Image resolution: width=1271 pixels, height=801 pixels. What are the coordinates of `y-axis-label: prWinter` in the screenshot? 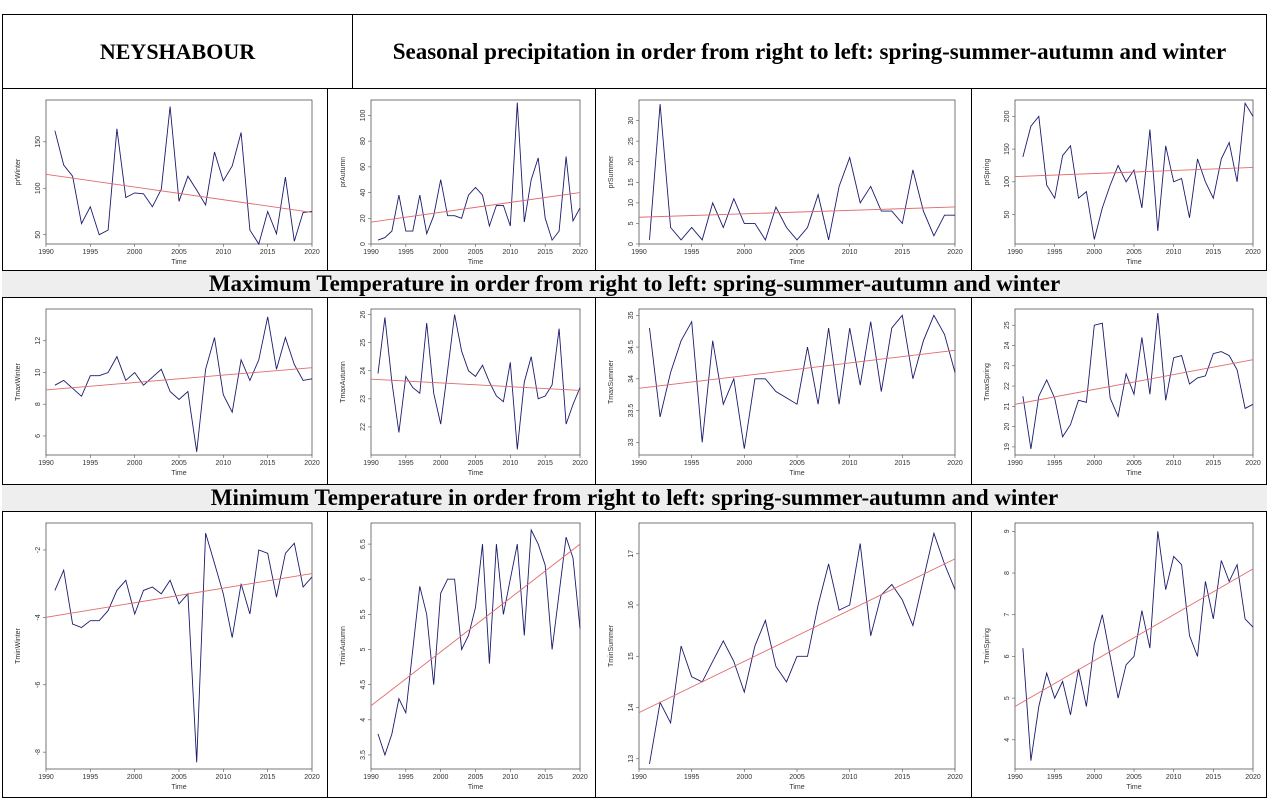 It's located at (18, 171).